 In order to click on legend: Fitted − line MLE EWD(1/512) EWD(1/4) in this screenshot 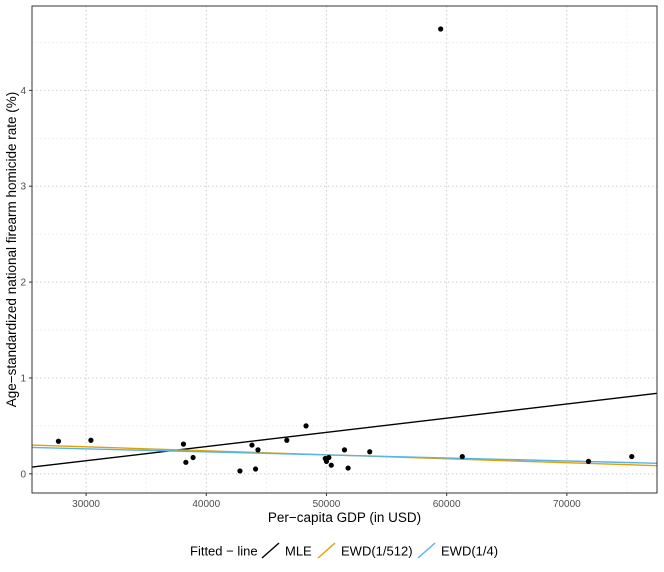, I will do `click(344, 550)`.